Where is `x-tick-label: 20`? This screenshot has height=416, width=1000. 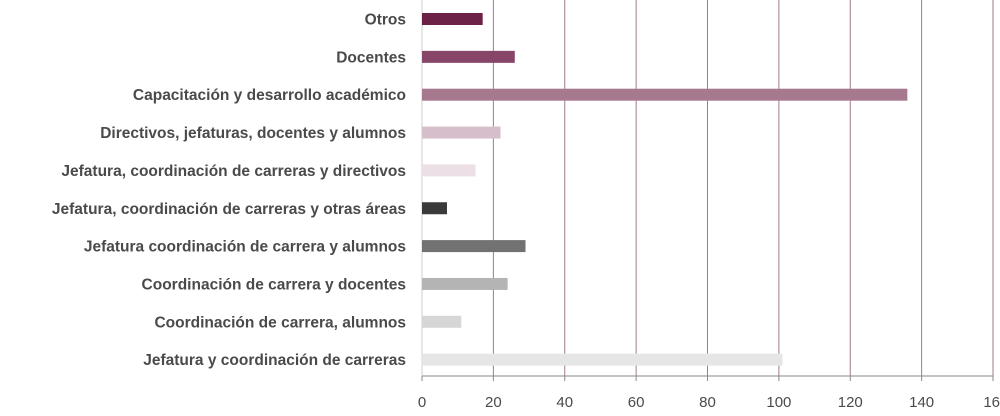
x-tick-label: 20 is located at coordinates (493, 402).